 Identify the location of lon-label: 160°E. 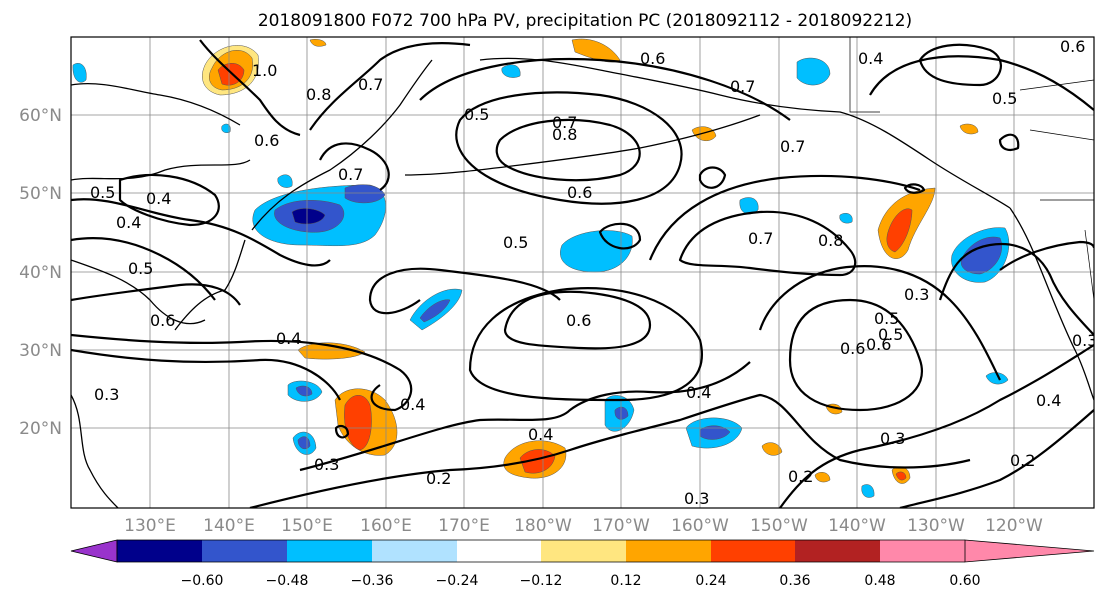
(386, 526).